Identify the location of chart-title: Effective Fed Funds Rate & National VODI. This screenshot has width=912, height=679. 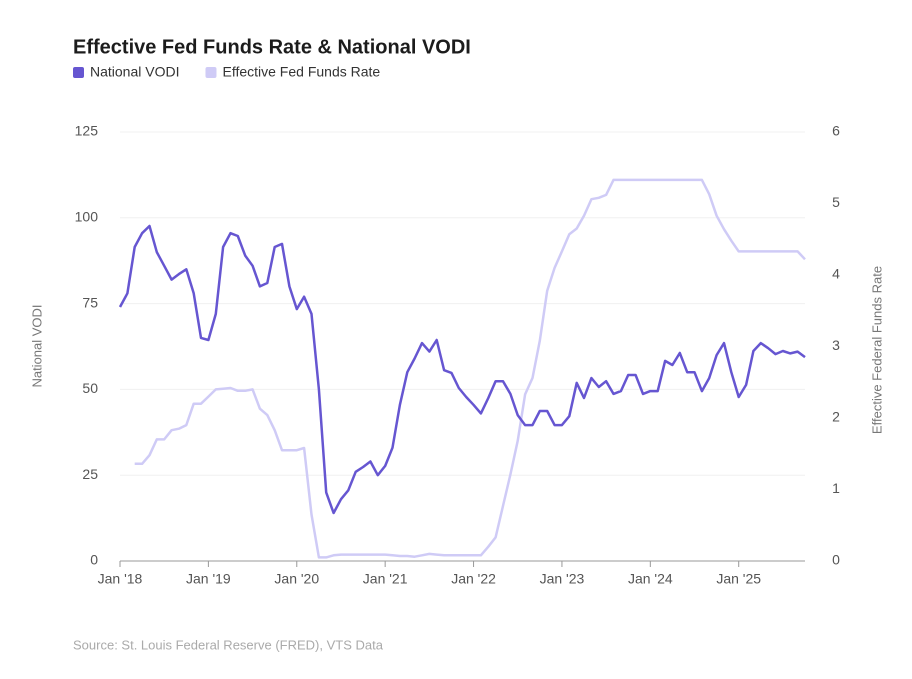
(272, 47).